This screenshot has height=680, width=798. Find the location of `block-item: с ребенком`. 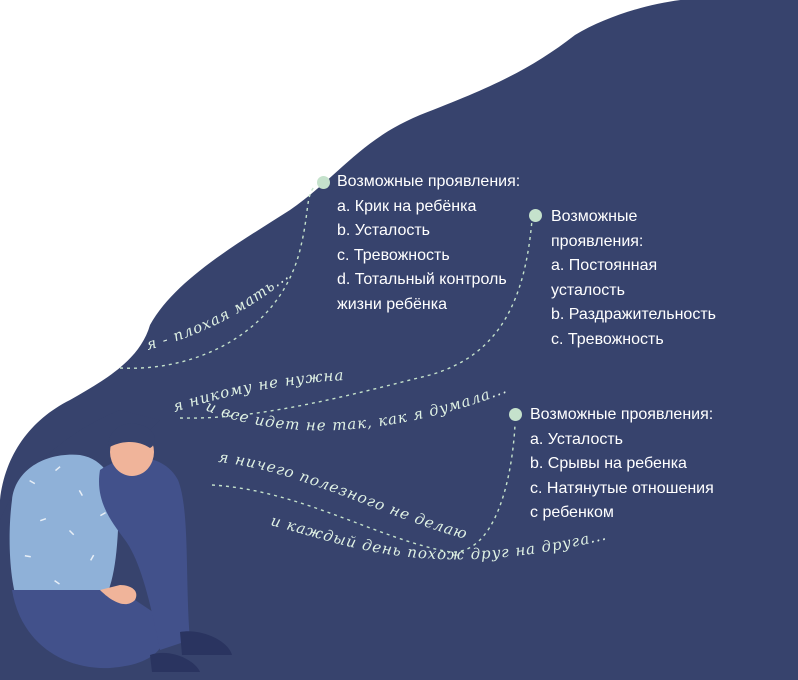

block-item: с ребенком is located at coordinates (572, 512).